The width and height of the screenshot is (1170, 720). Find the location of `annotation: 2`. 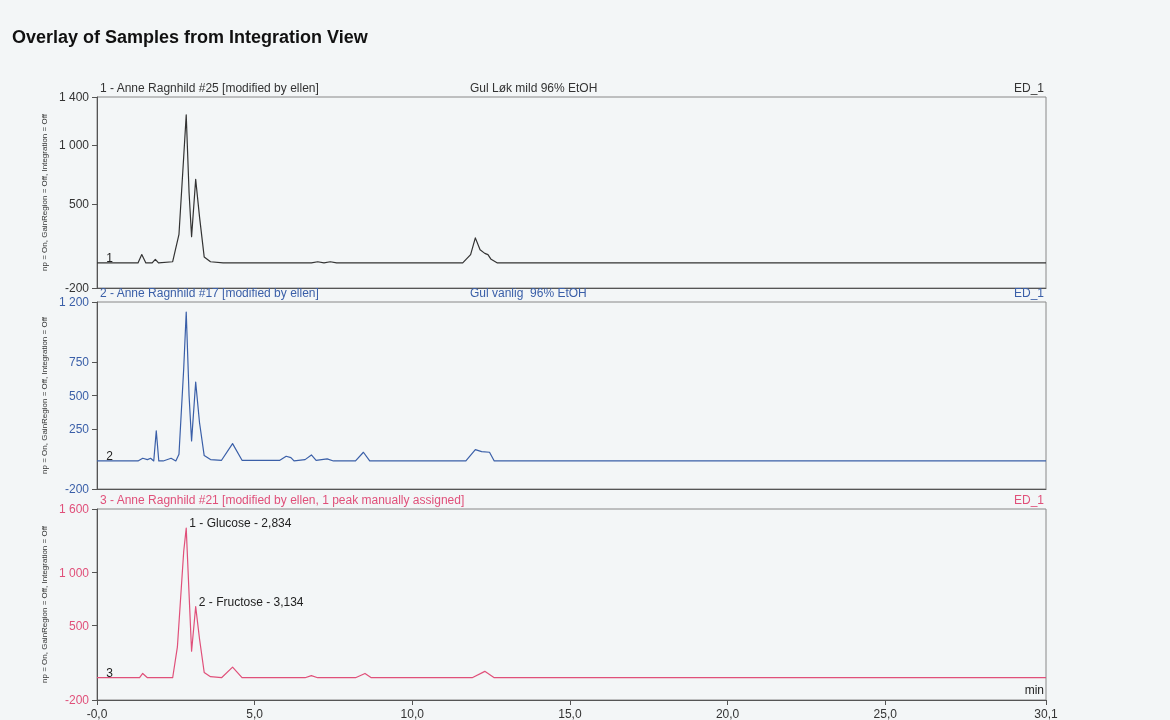

annotation: 2 is located at coordinates (110, 455).